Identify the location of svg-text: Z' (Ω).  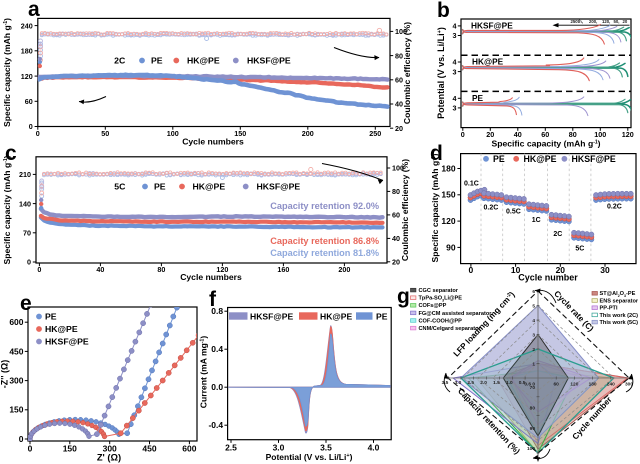
(109, 457).